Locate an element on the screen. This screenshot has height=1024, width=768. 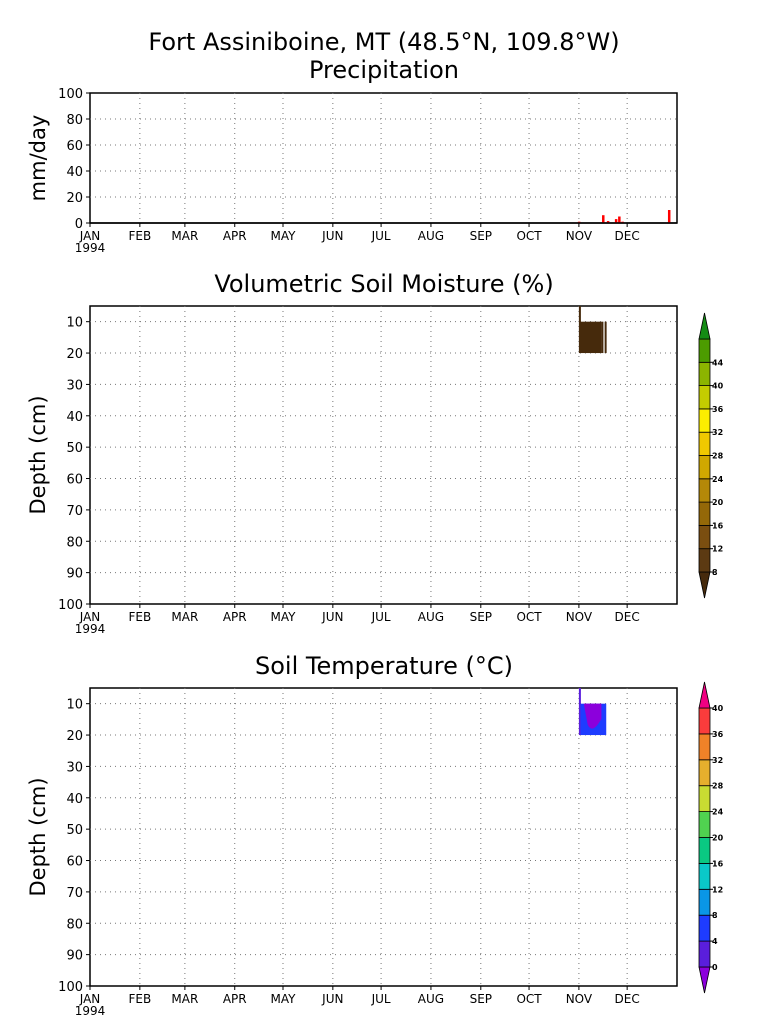
temperature-y-tick-label: 100 is located at coordinates (70, 987).